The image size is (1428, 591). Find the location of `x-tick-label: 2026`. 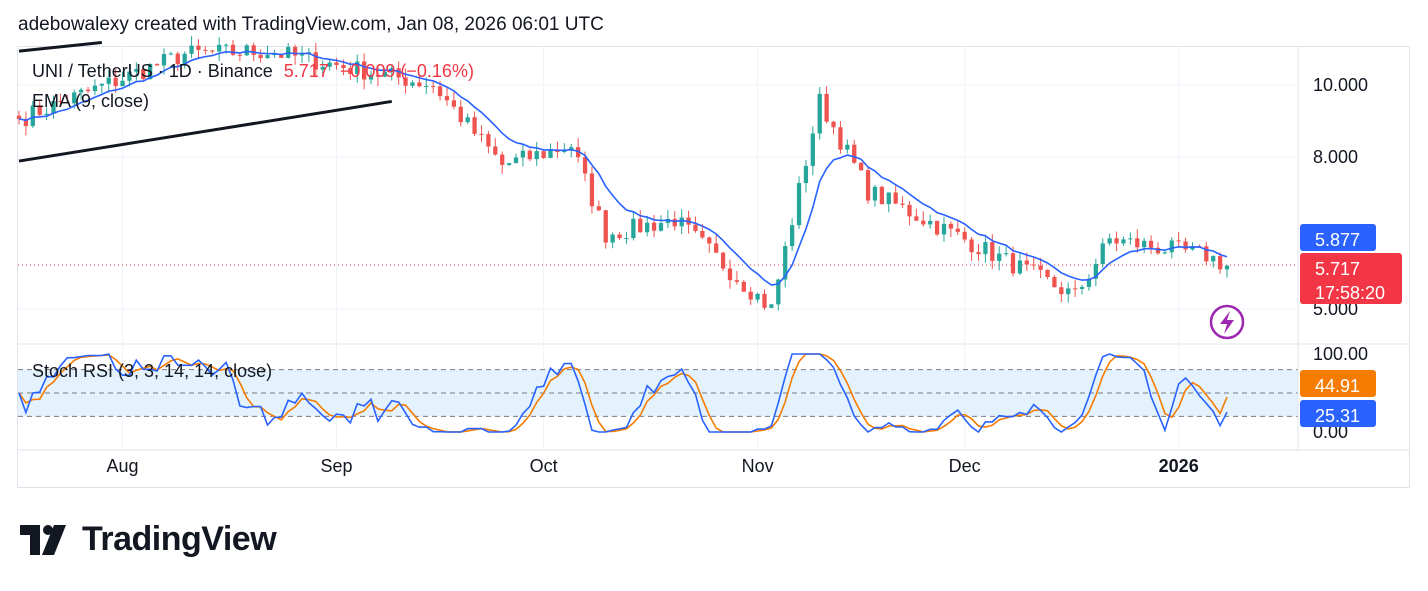

x-tick-label: 2026 is located at coordinates (1179, 466).